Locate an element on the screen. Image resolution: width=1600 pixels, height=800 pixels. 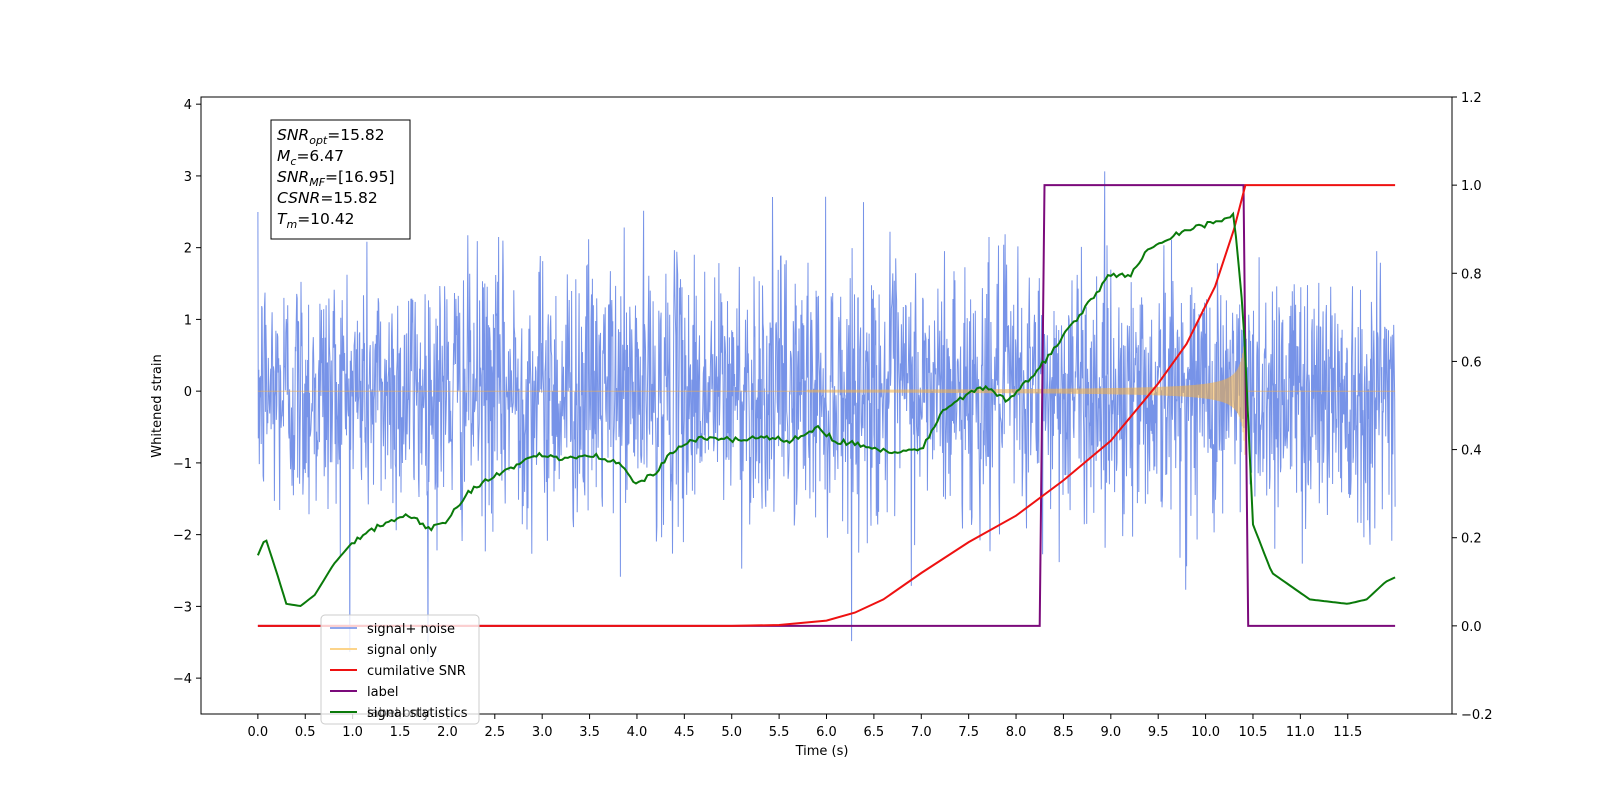
x-tick-label: 10.0 is located at coordinates (1205, 732).